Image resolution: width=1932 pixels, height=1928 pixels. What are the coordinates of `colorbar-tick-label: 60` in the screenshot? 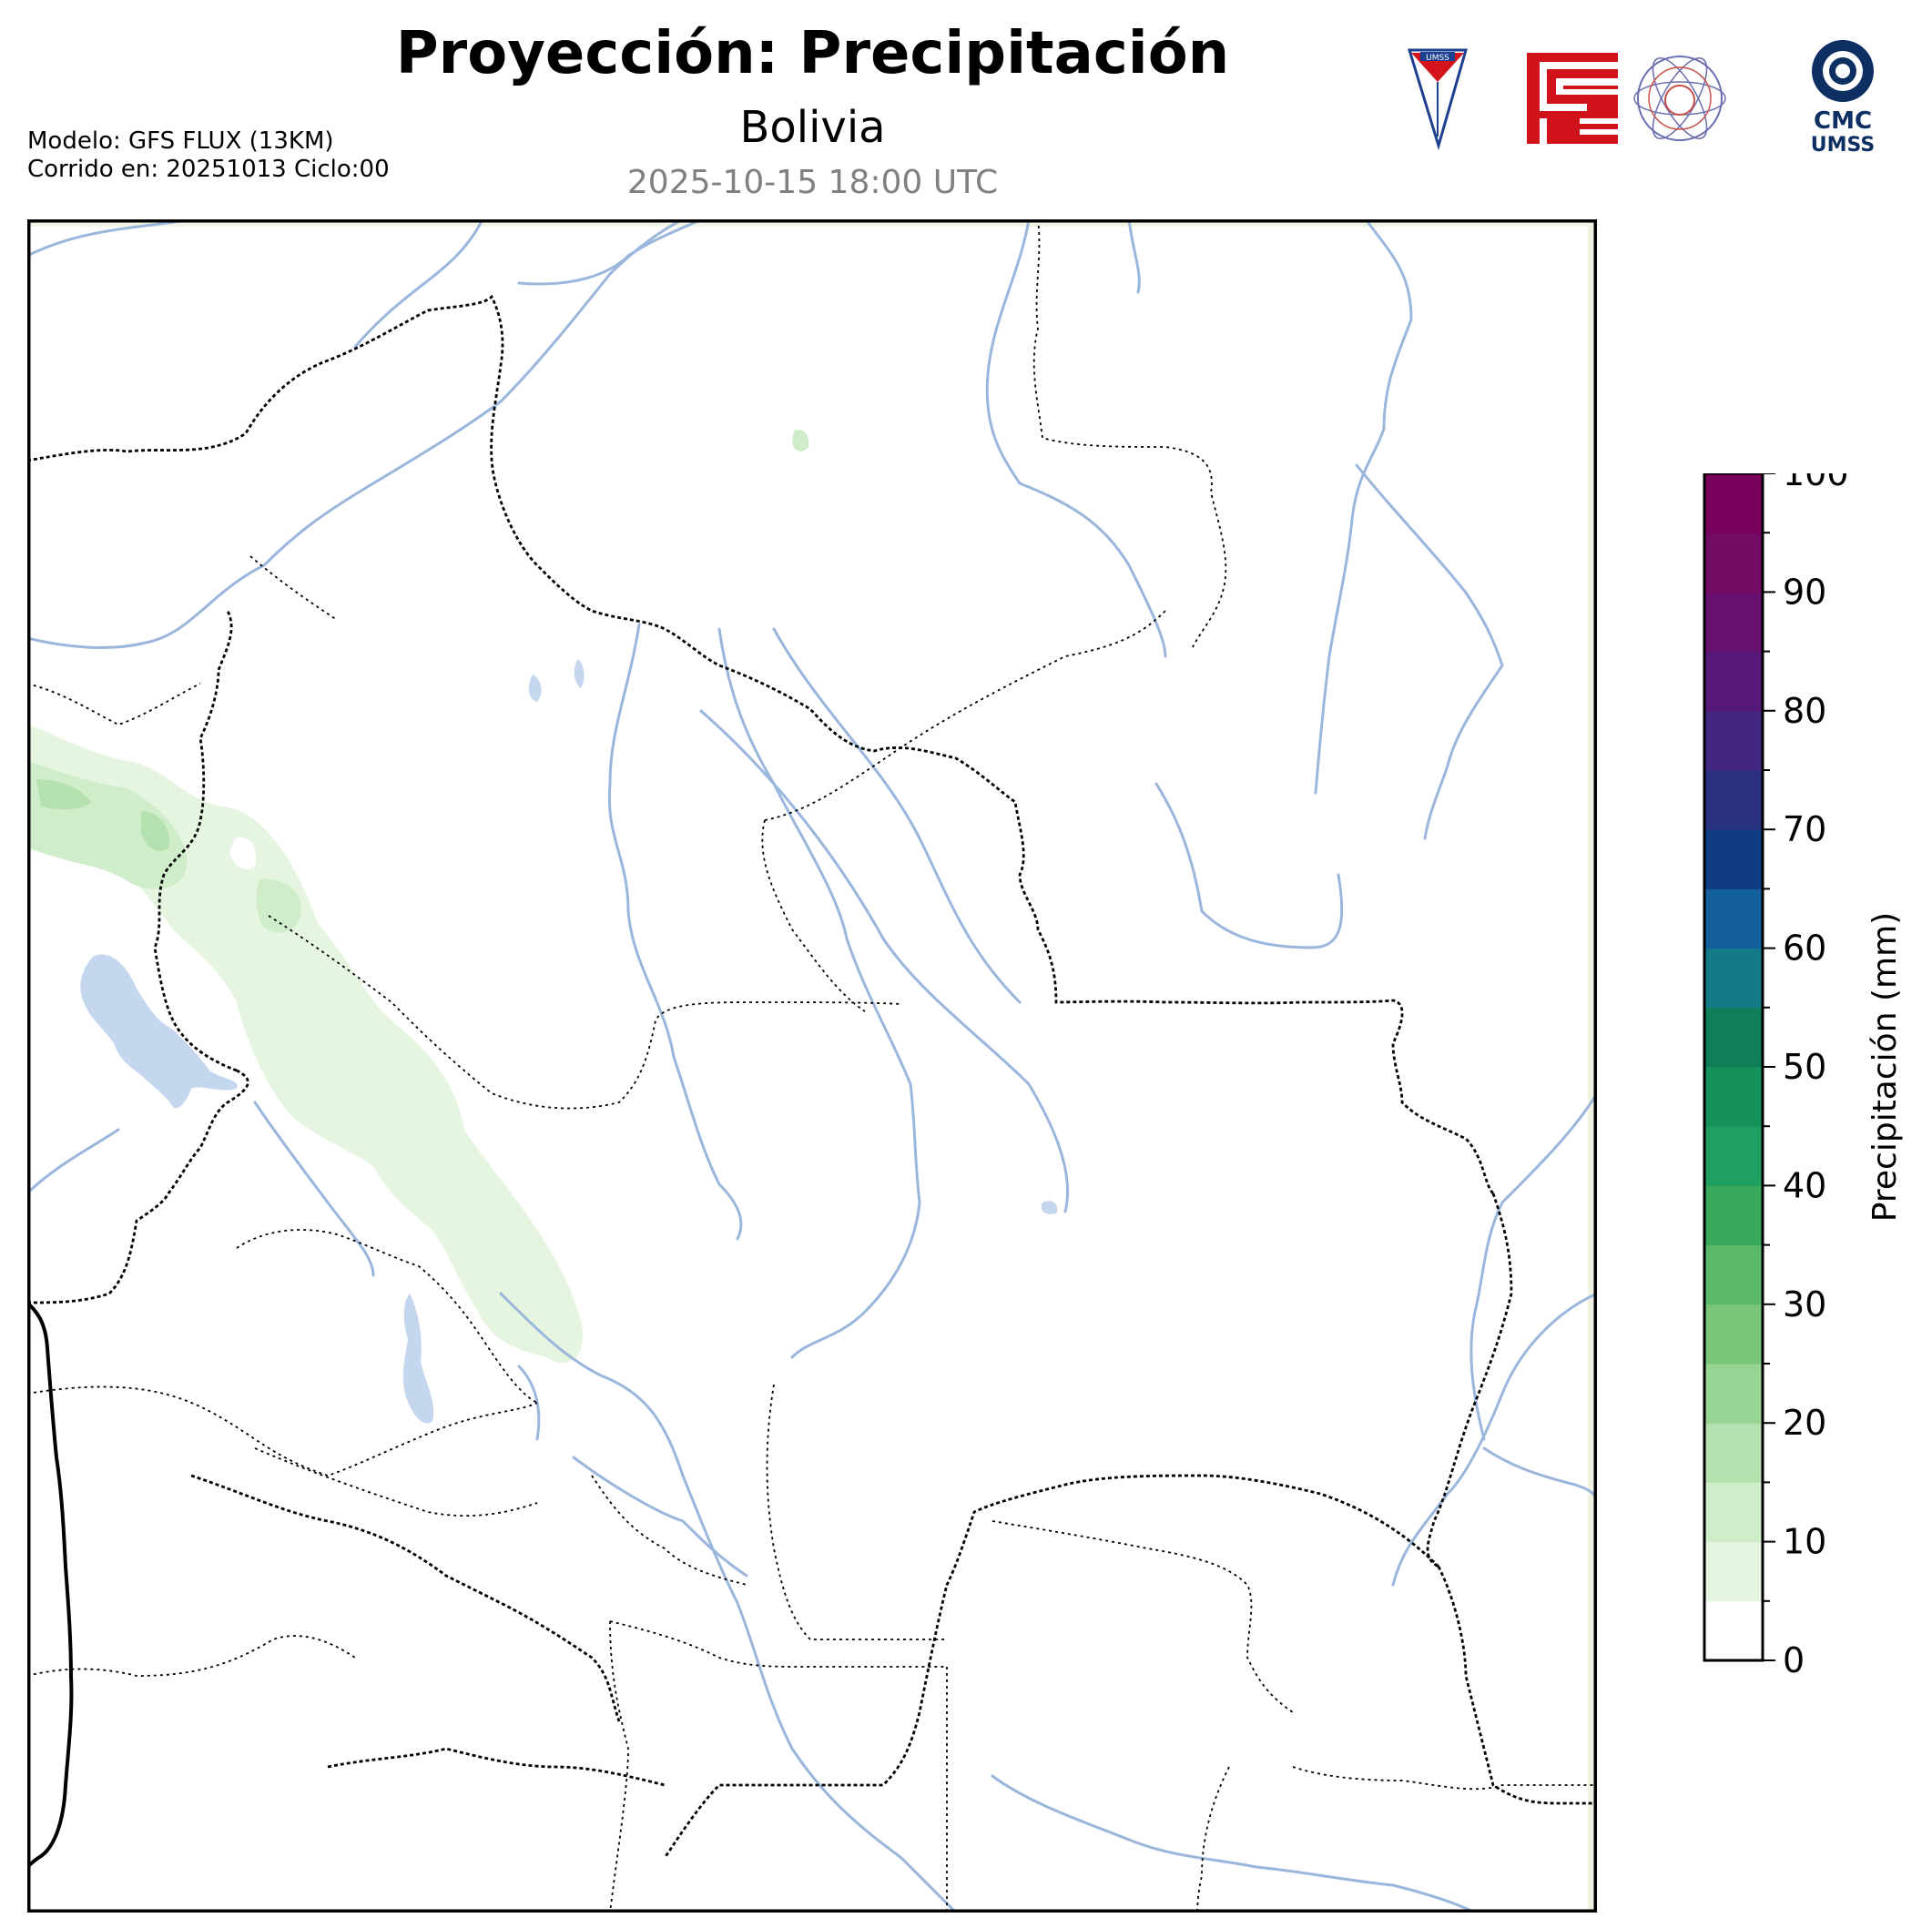 It's located at (1805, 949).